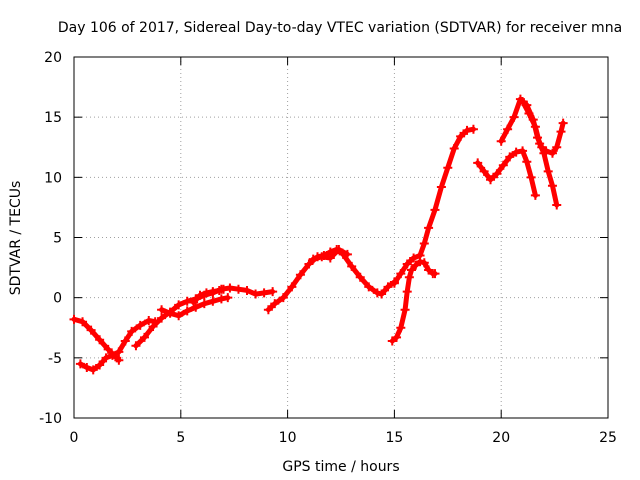  What do you see at coordinates (608, 438) in the screenshot?
I see `x-tick-label: 25` at bounding box center [608, 438].